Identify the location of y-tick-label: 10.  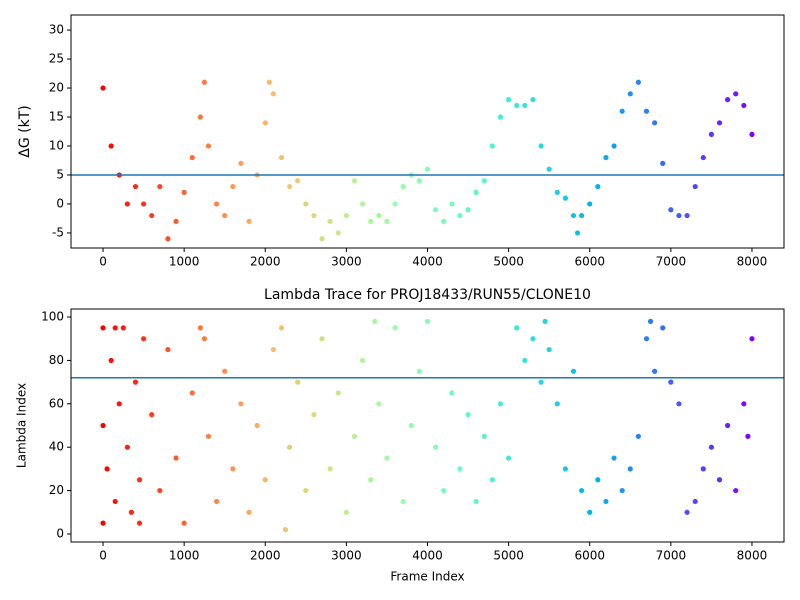
(56, 145).